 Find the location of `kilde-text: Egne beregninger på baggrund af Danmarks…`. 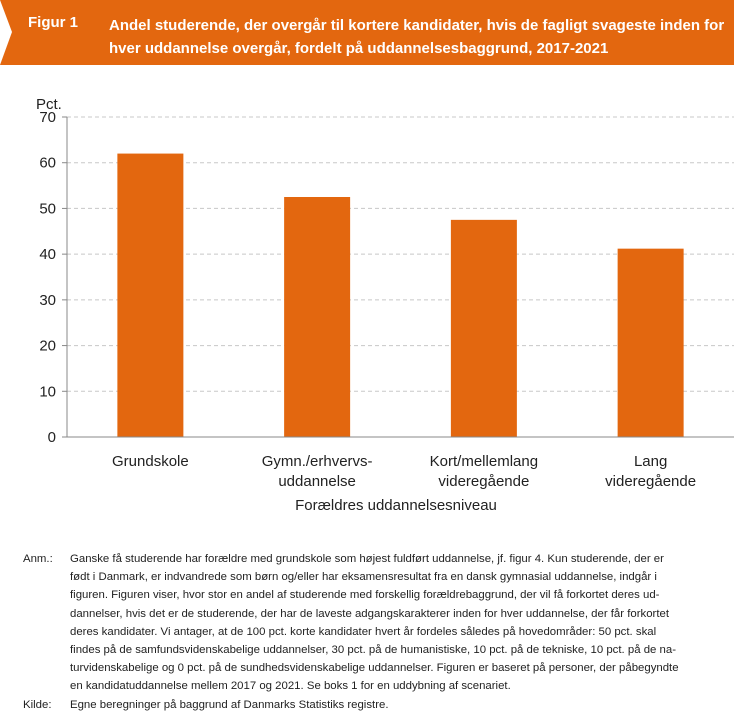

kilde-text: Egne beregninger på baggrund af Danmarks… is located at coordinates (229, 704).